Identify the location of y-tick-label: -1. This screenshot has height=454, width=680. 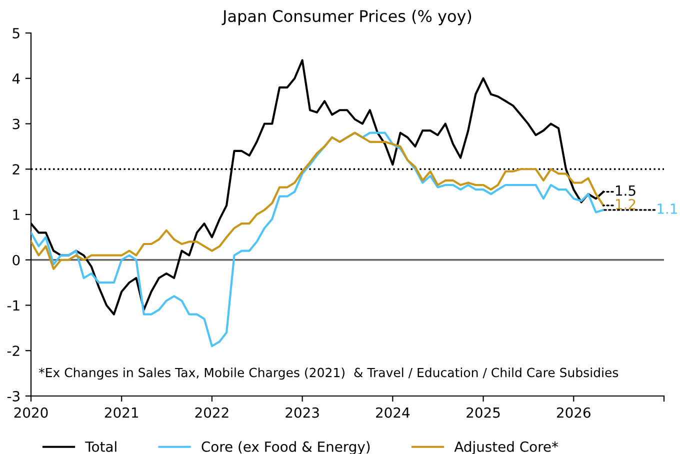
(13, 305).